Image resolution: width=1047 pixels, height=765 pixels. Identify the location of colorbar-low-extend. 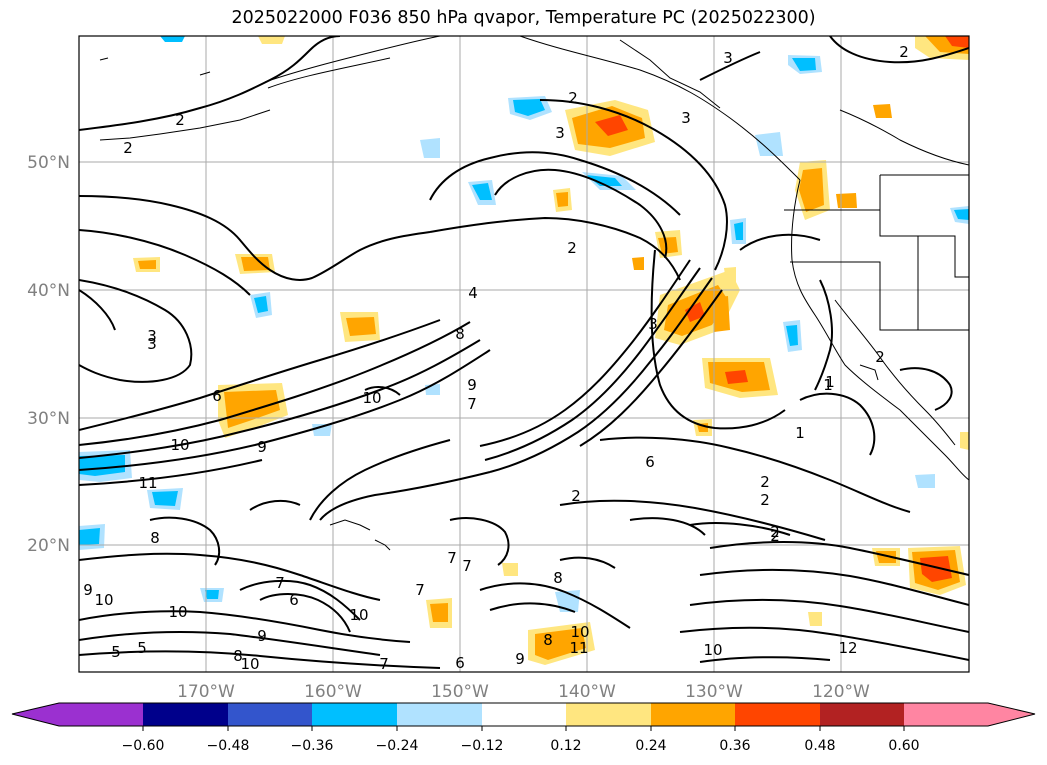
(35, 714).